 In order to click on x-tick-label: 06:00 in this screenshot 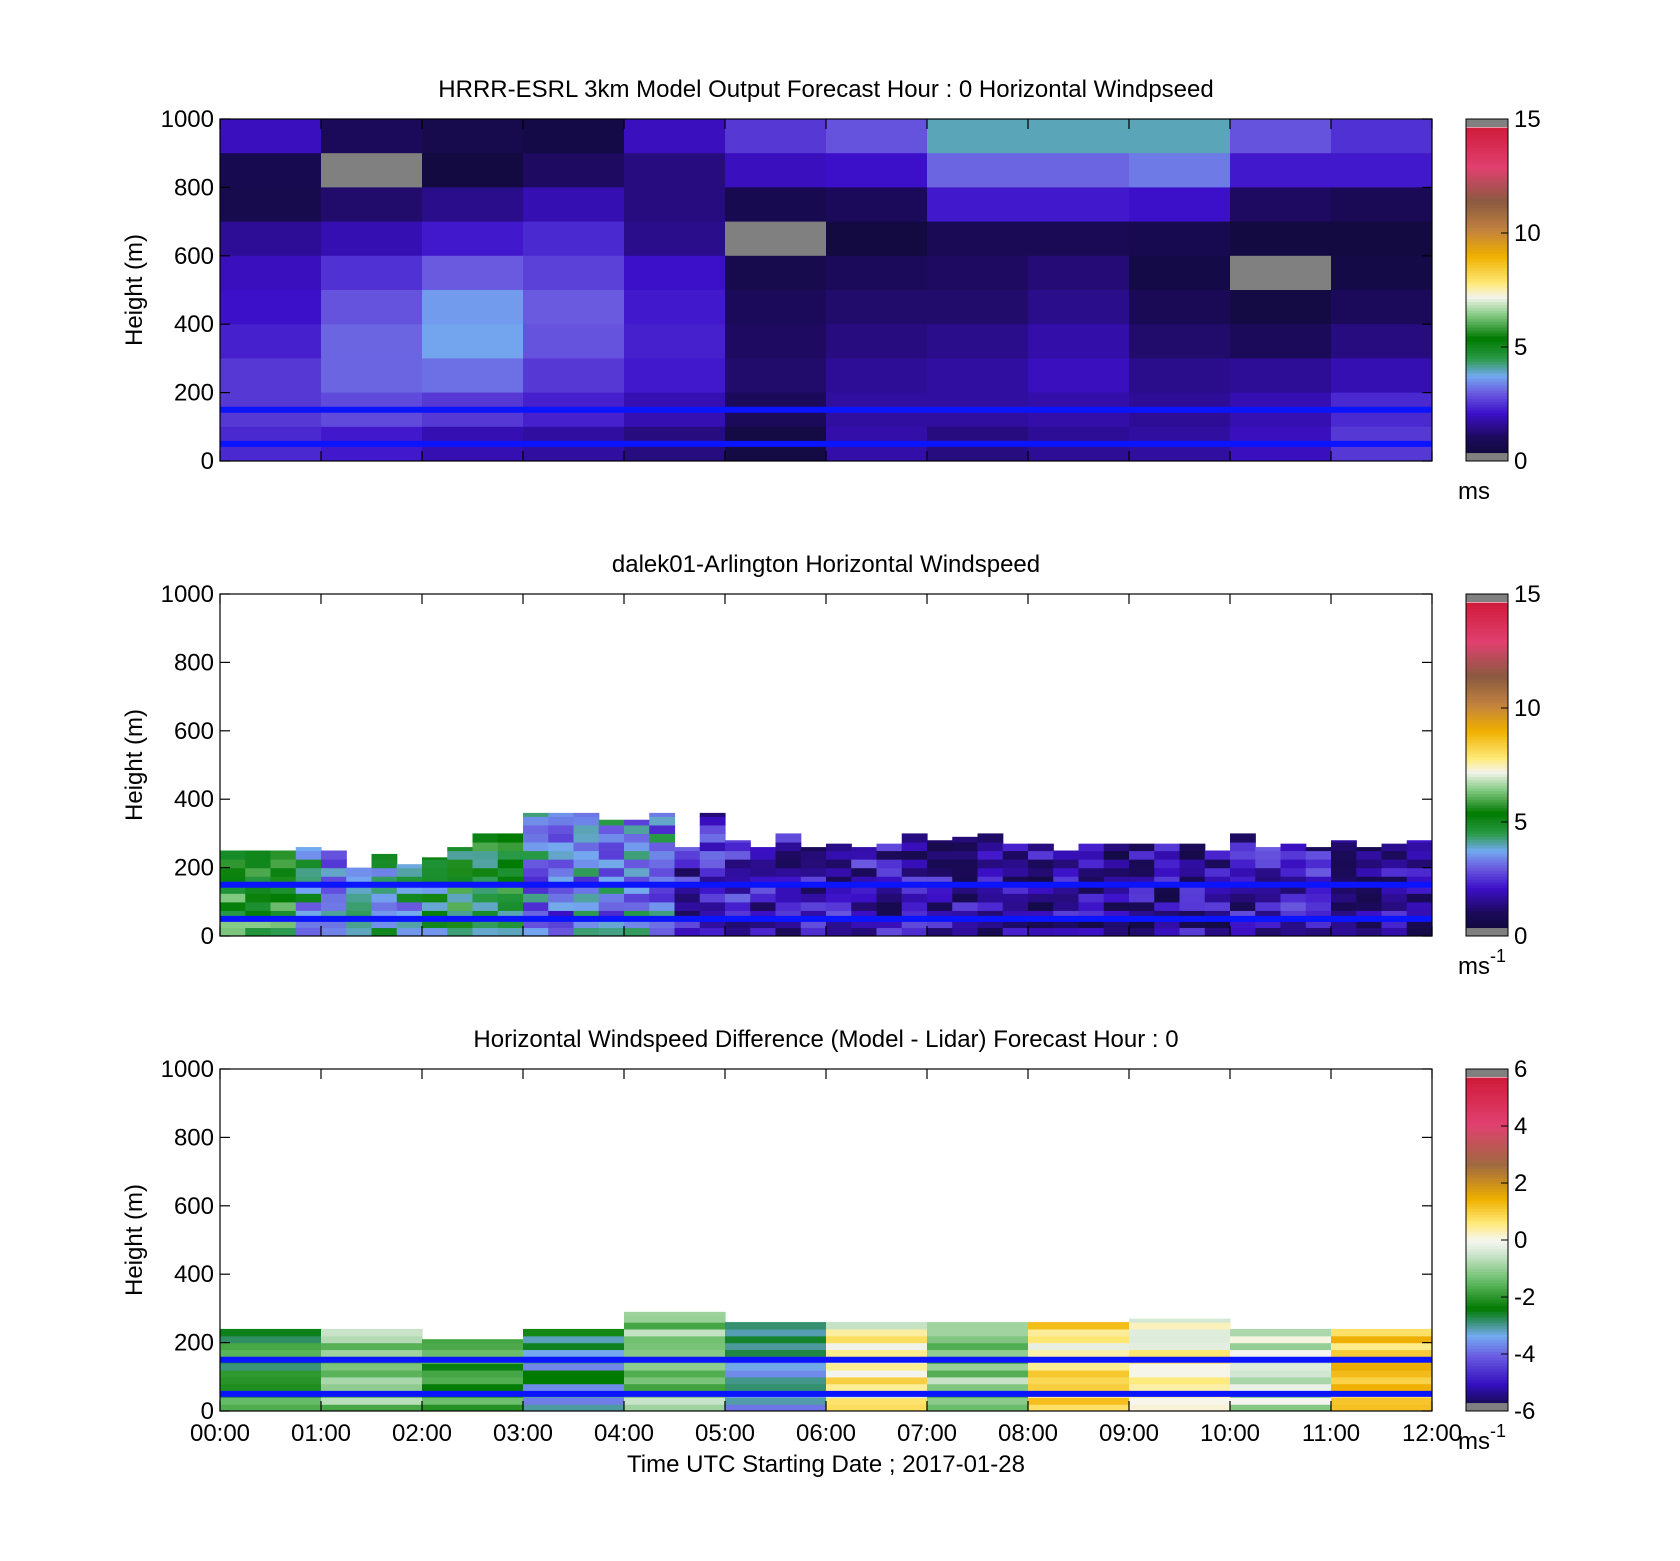, I will do `click(826, 1433)`.